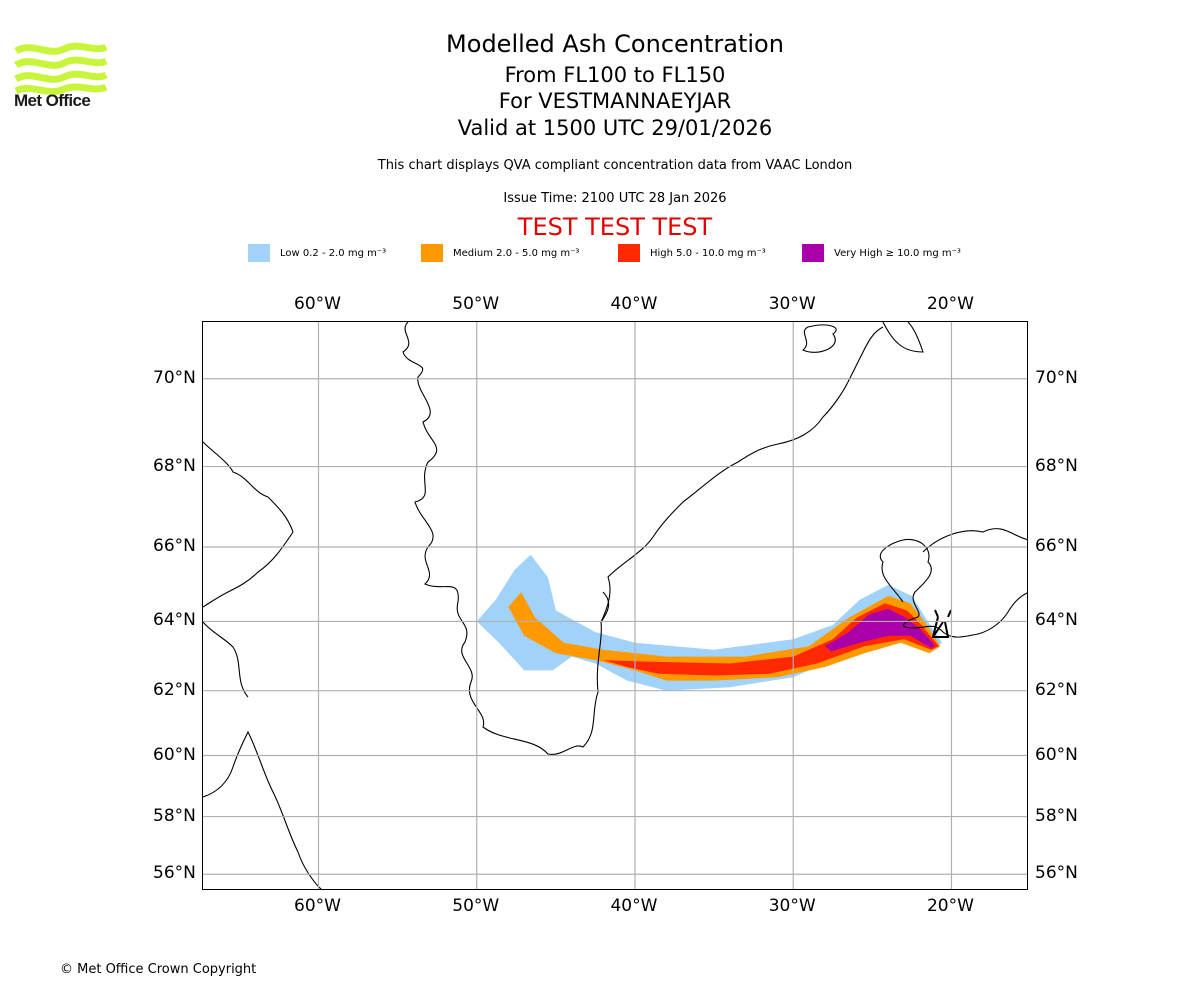 This screenshot has width=1200, height=1000. I want to click on lon-tick-label-top: 50°W, so click(476, 304).